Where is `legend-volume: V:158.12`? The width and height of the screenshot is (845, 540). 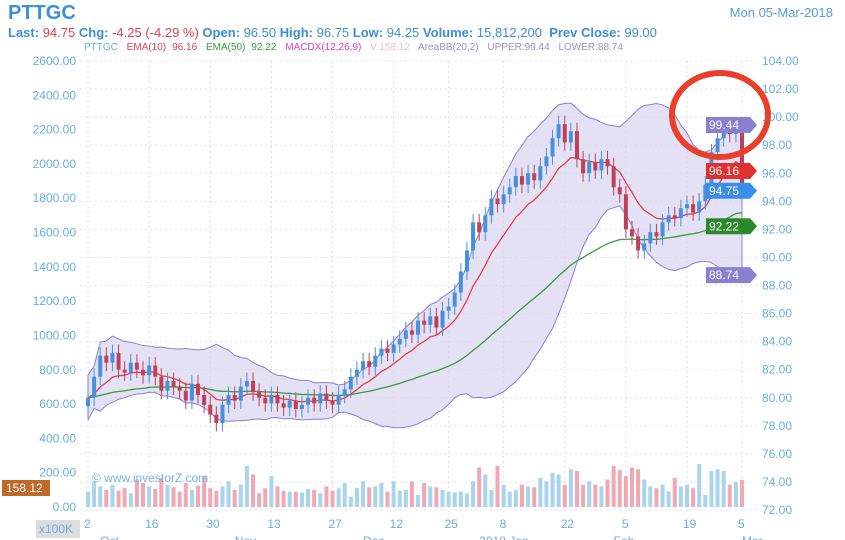 legend-volume: V:158.12 is located at coordinates (390, 47).